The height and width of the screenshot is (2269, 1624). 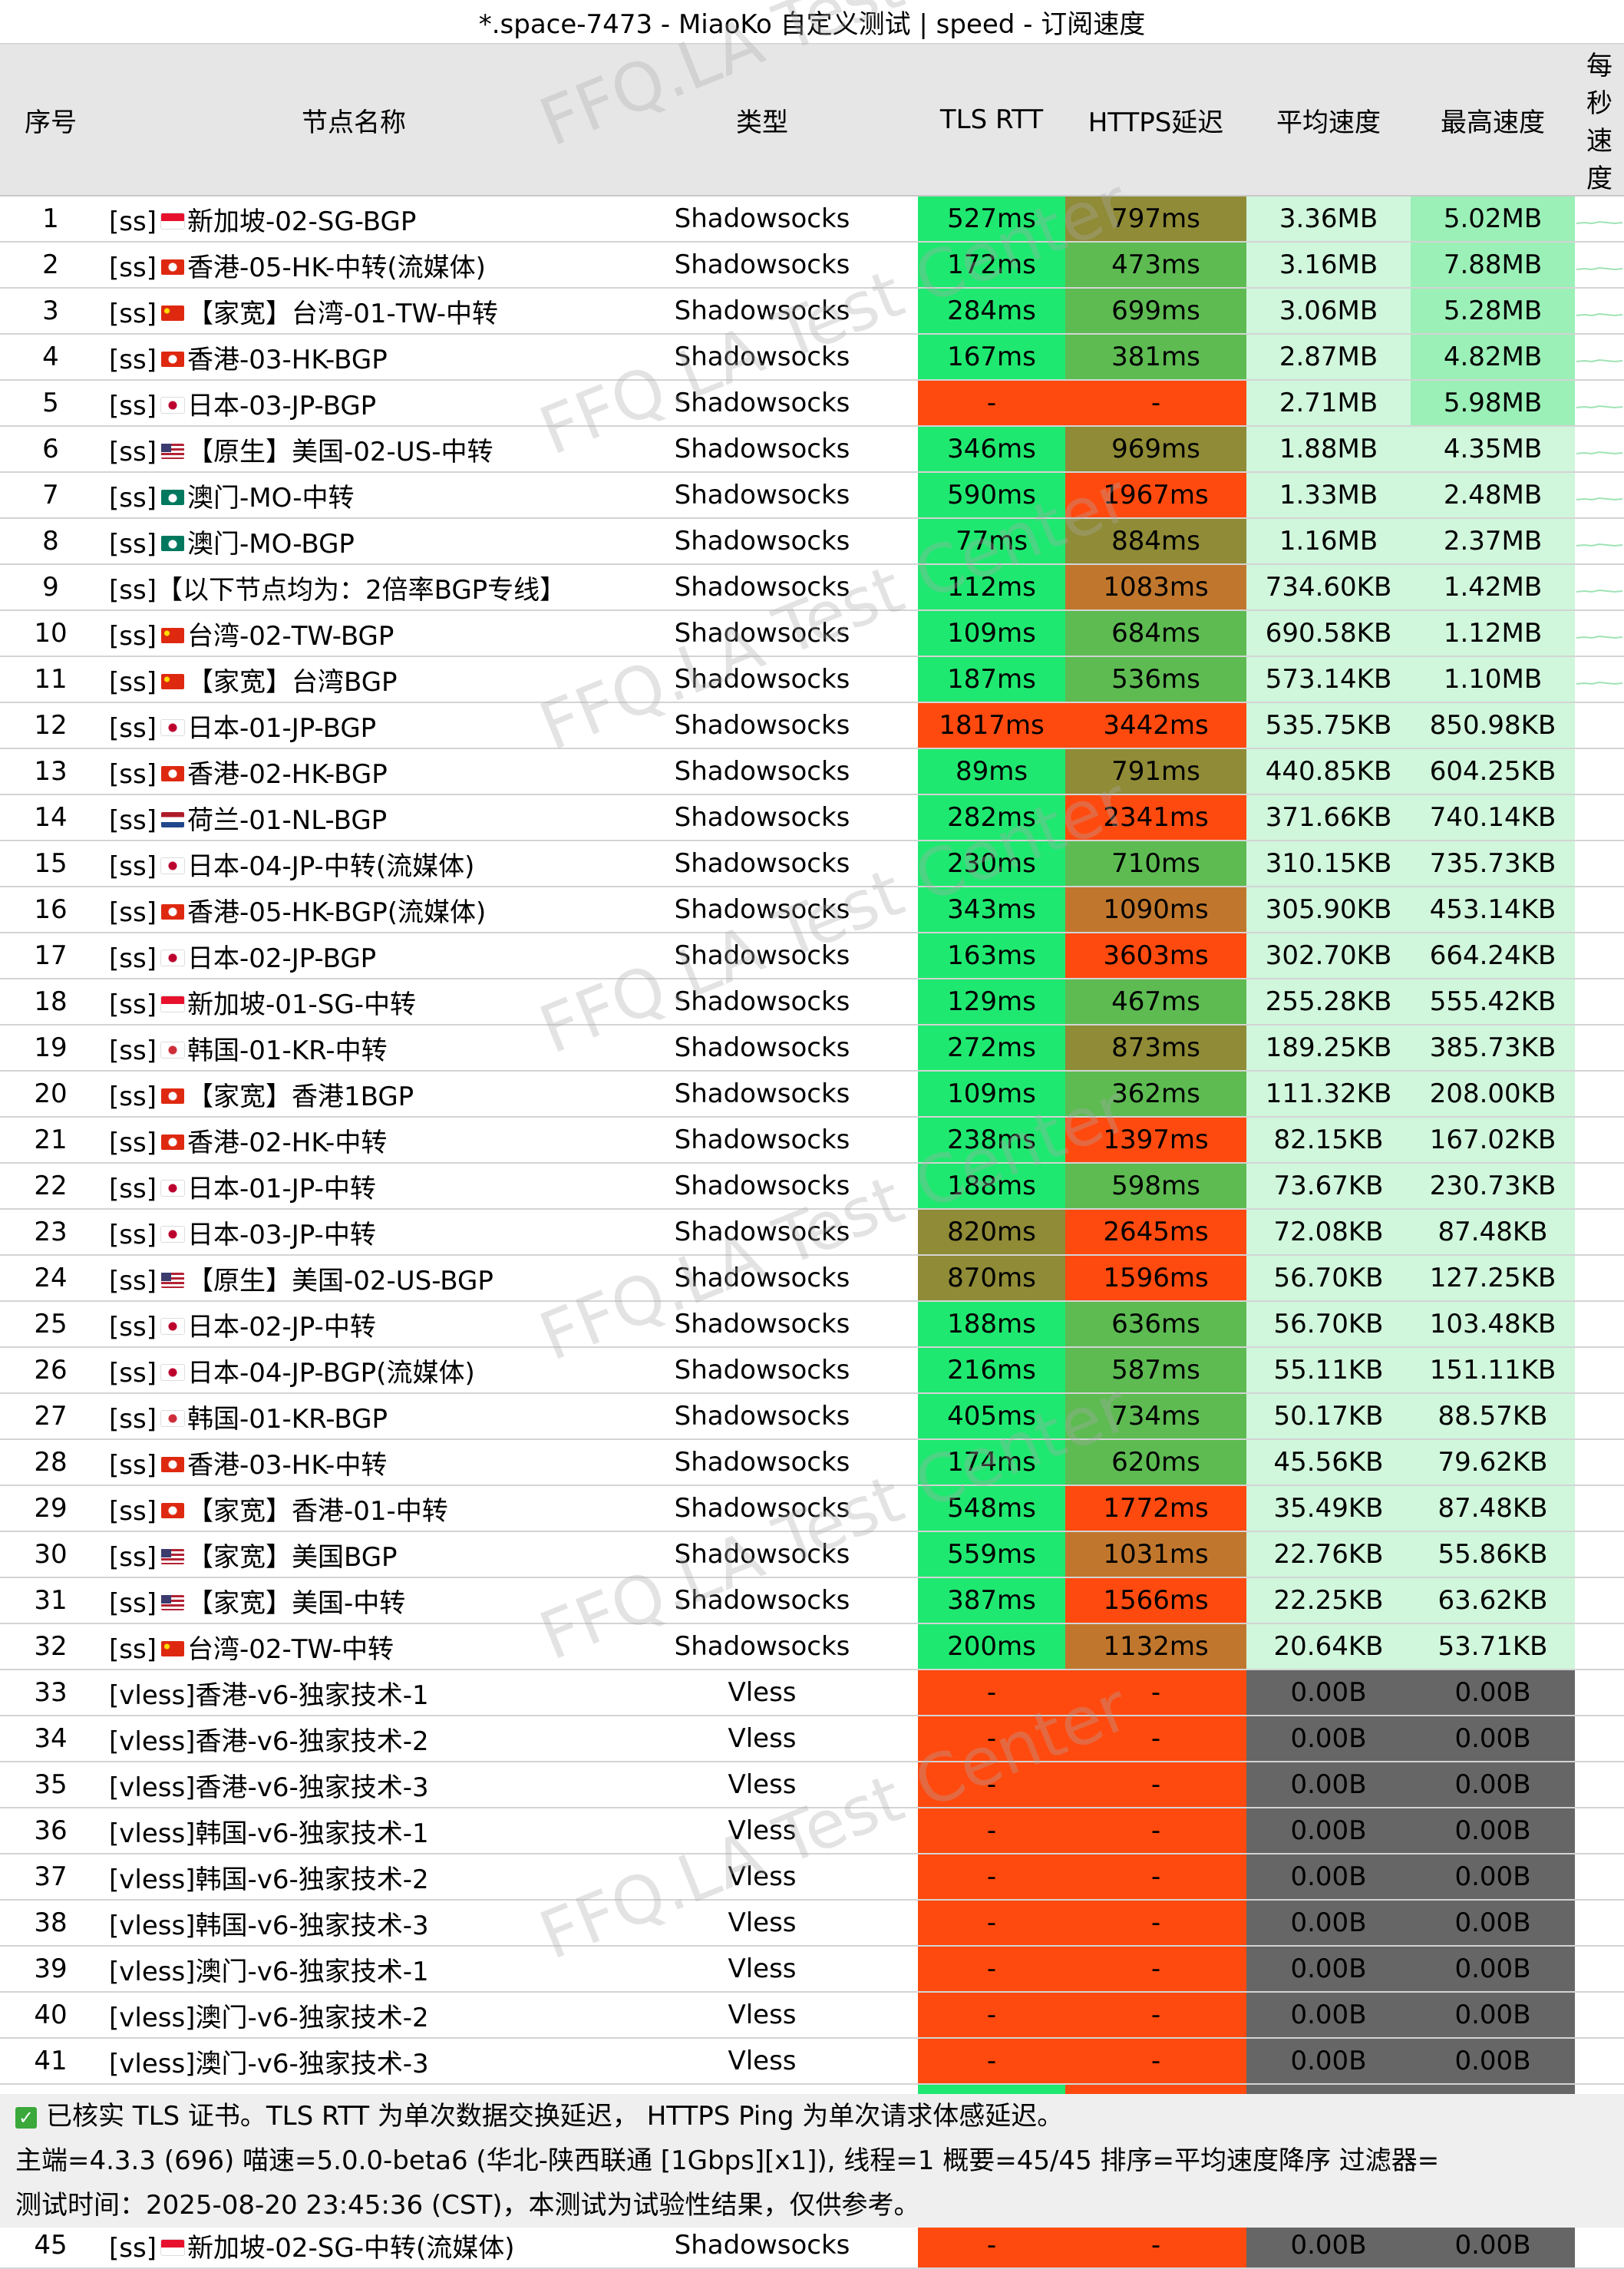 I want to click on node-label: 日本-03-JP-BGP, so click(x=281, y=405).